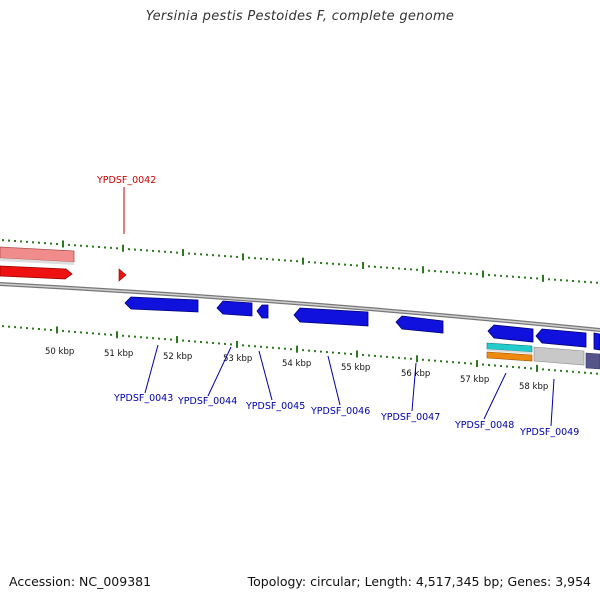  I want to click on gene-label-ypdsf-0044: YPDSF_0044, so click(207, 401).